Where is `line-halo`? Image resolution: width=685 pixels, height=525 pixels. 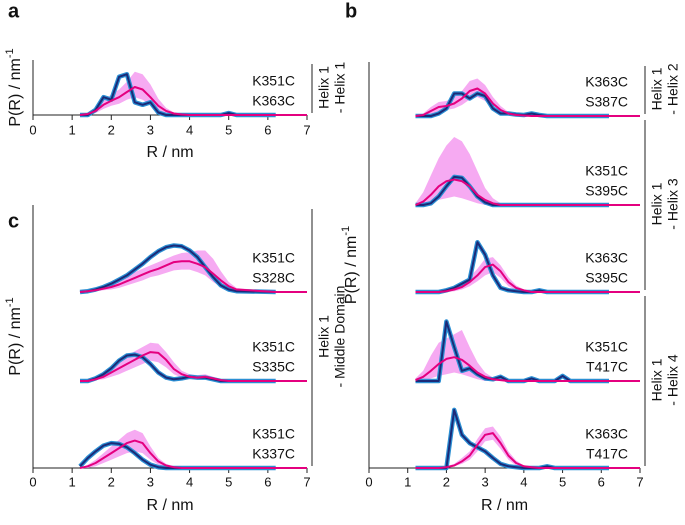
line-halo is located at coordinates (178, 94).